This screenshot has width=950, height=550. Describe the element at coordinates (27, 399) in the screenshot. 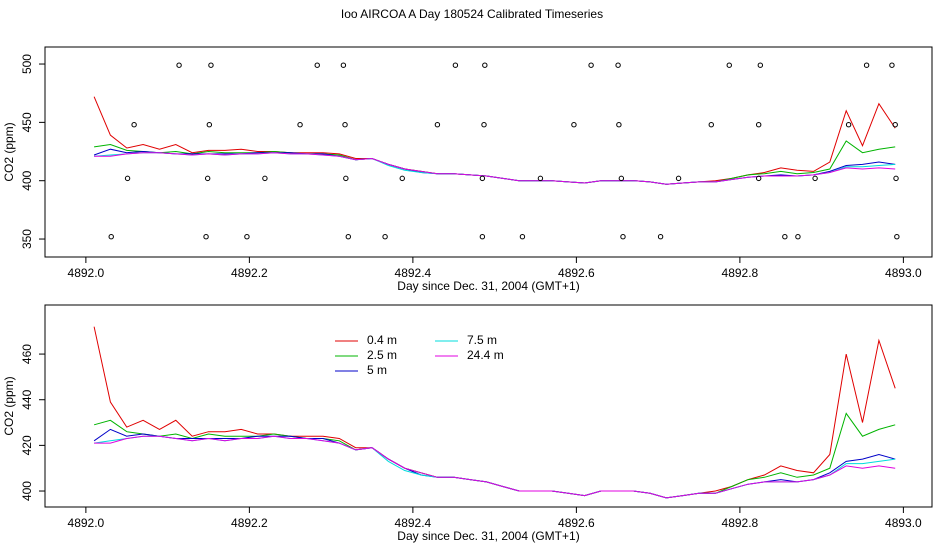

I see `y-tick-label: 440` at that location.